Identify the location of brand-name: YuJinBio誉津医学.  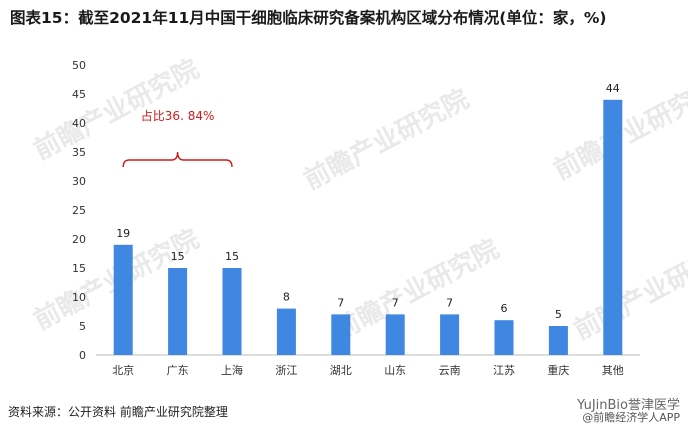
(628, 405).